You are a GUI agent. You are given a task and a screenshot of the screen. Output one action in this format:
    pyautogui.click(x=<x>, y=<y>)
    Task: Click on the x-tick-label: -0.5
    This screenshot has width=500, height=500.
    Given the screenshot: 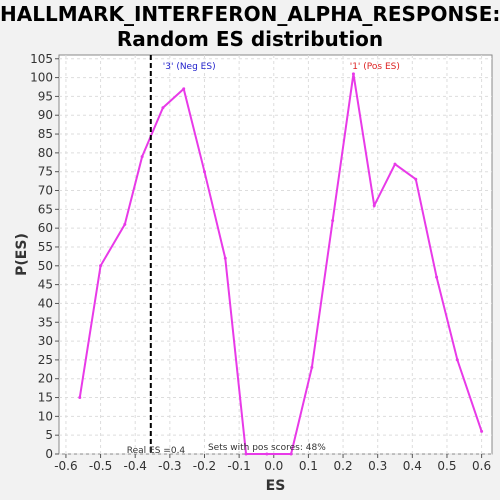 What is the action you would take?
    pyautogui.click(x=100, y=466)
    